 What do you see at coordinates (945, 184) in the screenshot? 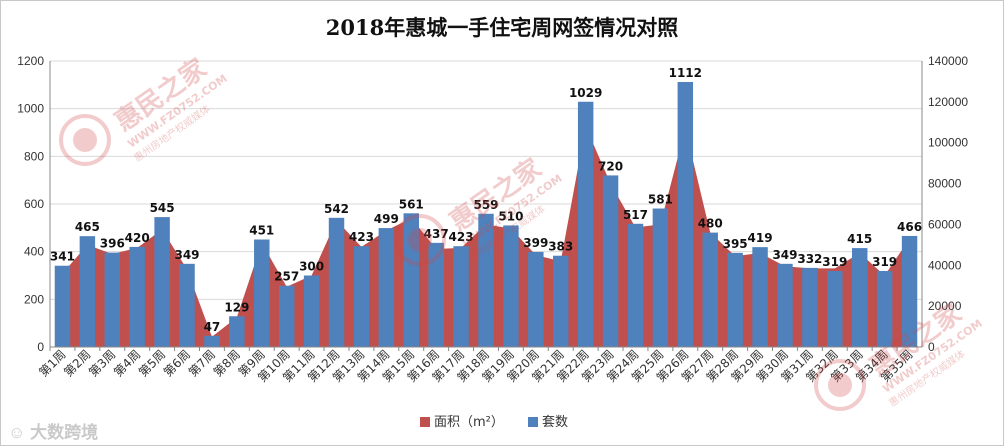
I see `y-right-tick-label: 80000` at bounding box center [945, 184].